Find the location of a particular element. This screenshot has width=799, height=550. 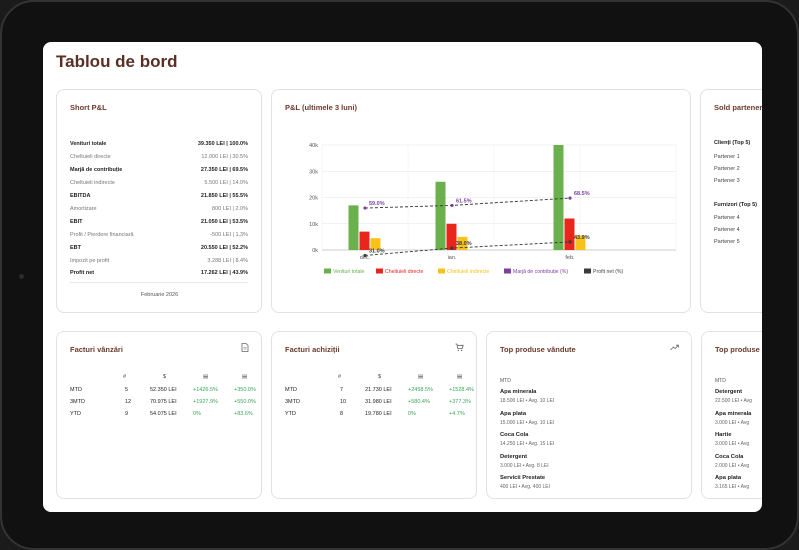

product-stats: 18.500 LEI • Avg. 10 LEI is located at coordinates (527, 401).